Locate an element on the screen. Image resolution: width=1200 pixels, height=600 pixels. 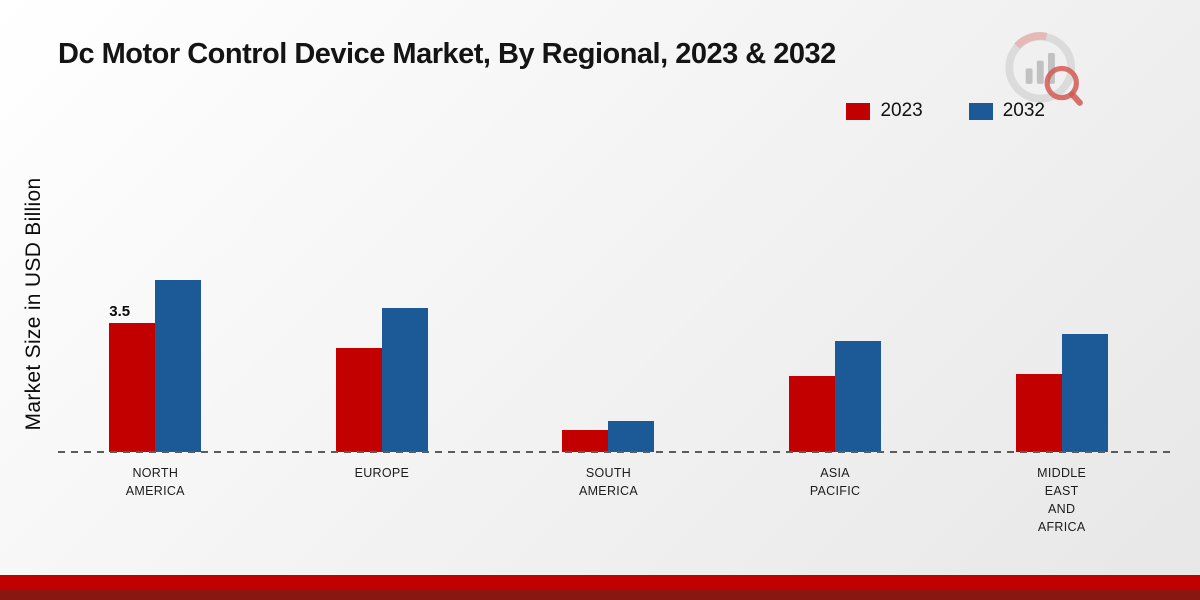
bar-2032-europe is located at coordinates (404, 379).